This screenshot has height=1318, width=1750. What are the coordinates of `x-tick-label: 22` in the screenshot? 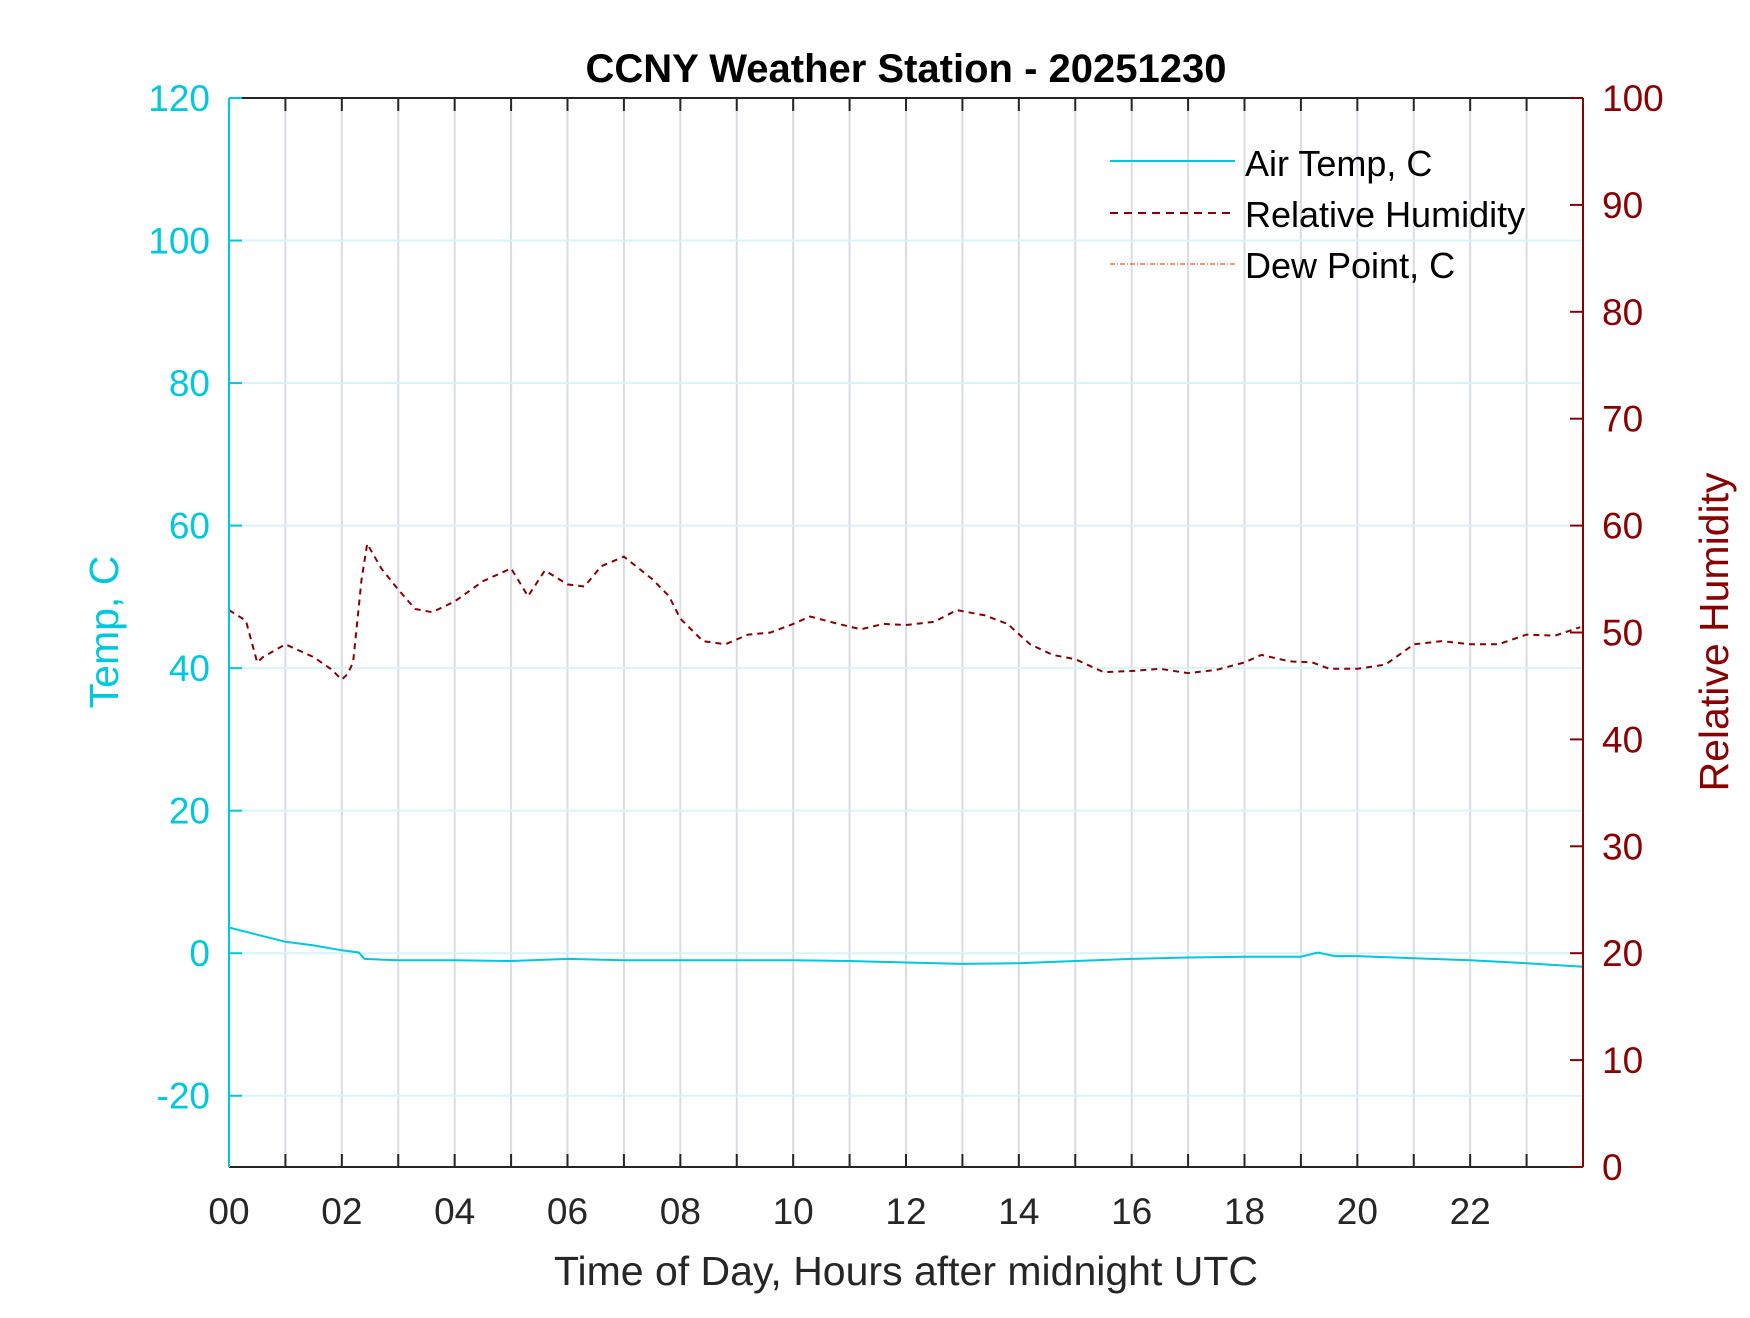 It's located at (1470, 1211).